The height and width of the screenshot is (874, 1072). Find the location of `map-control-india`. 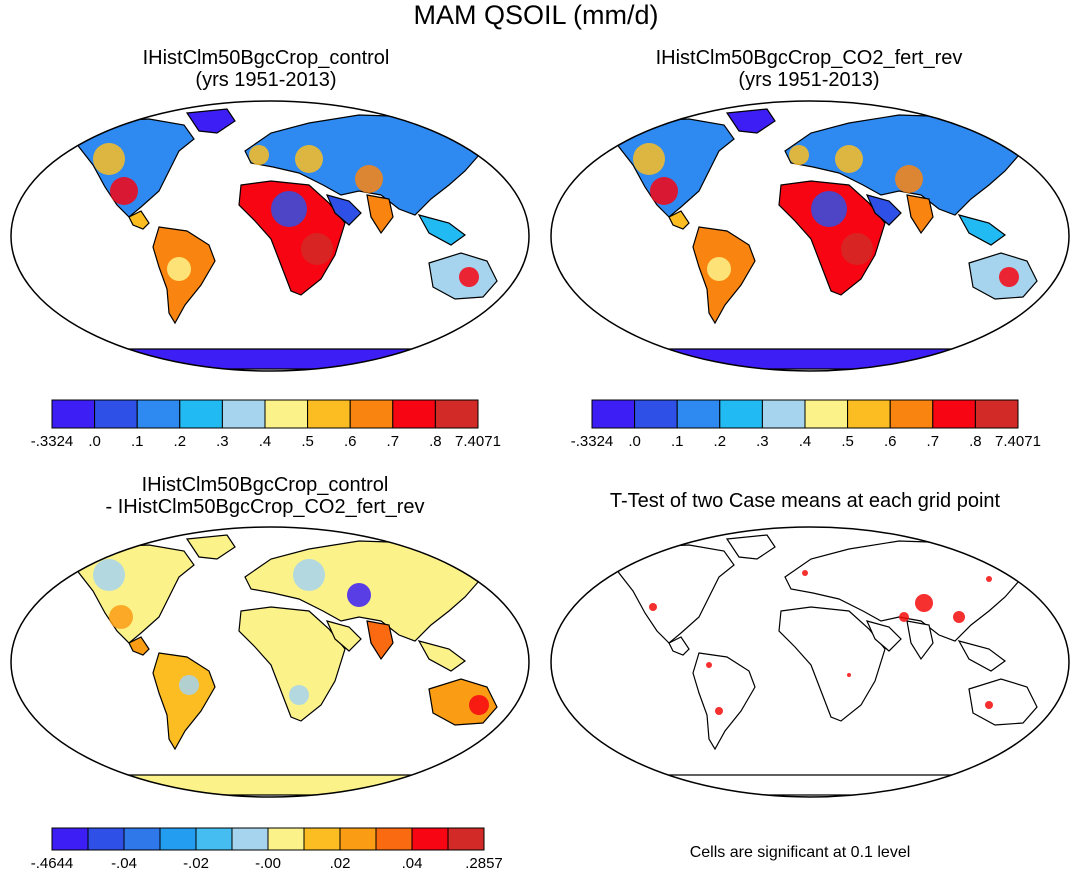

map-control-india is located at coordinates (380, 214).